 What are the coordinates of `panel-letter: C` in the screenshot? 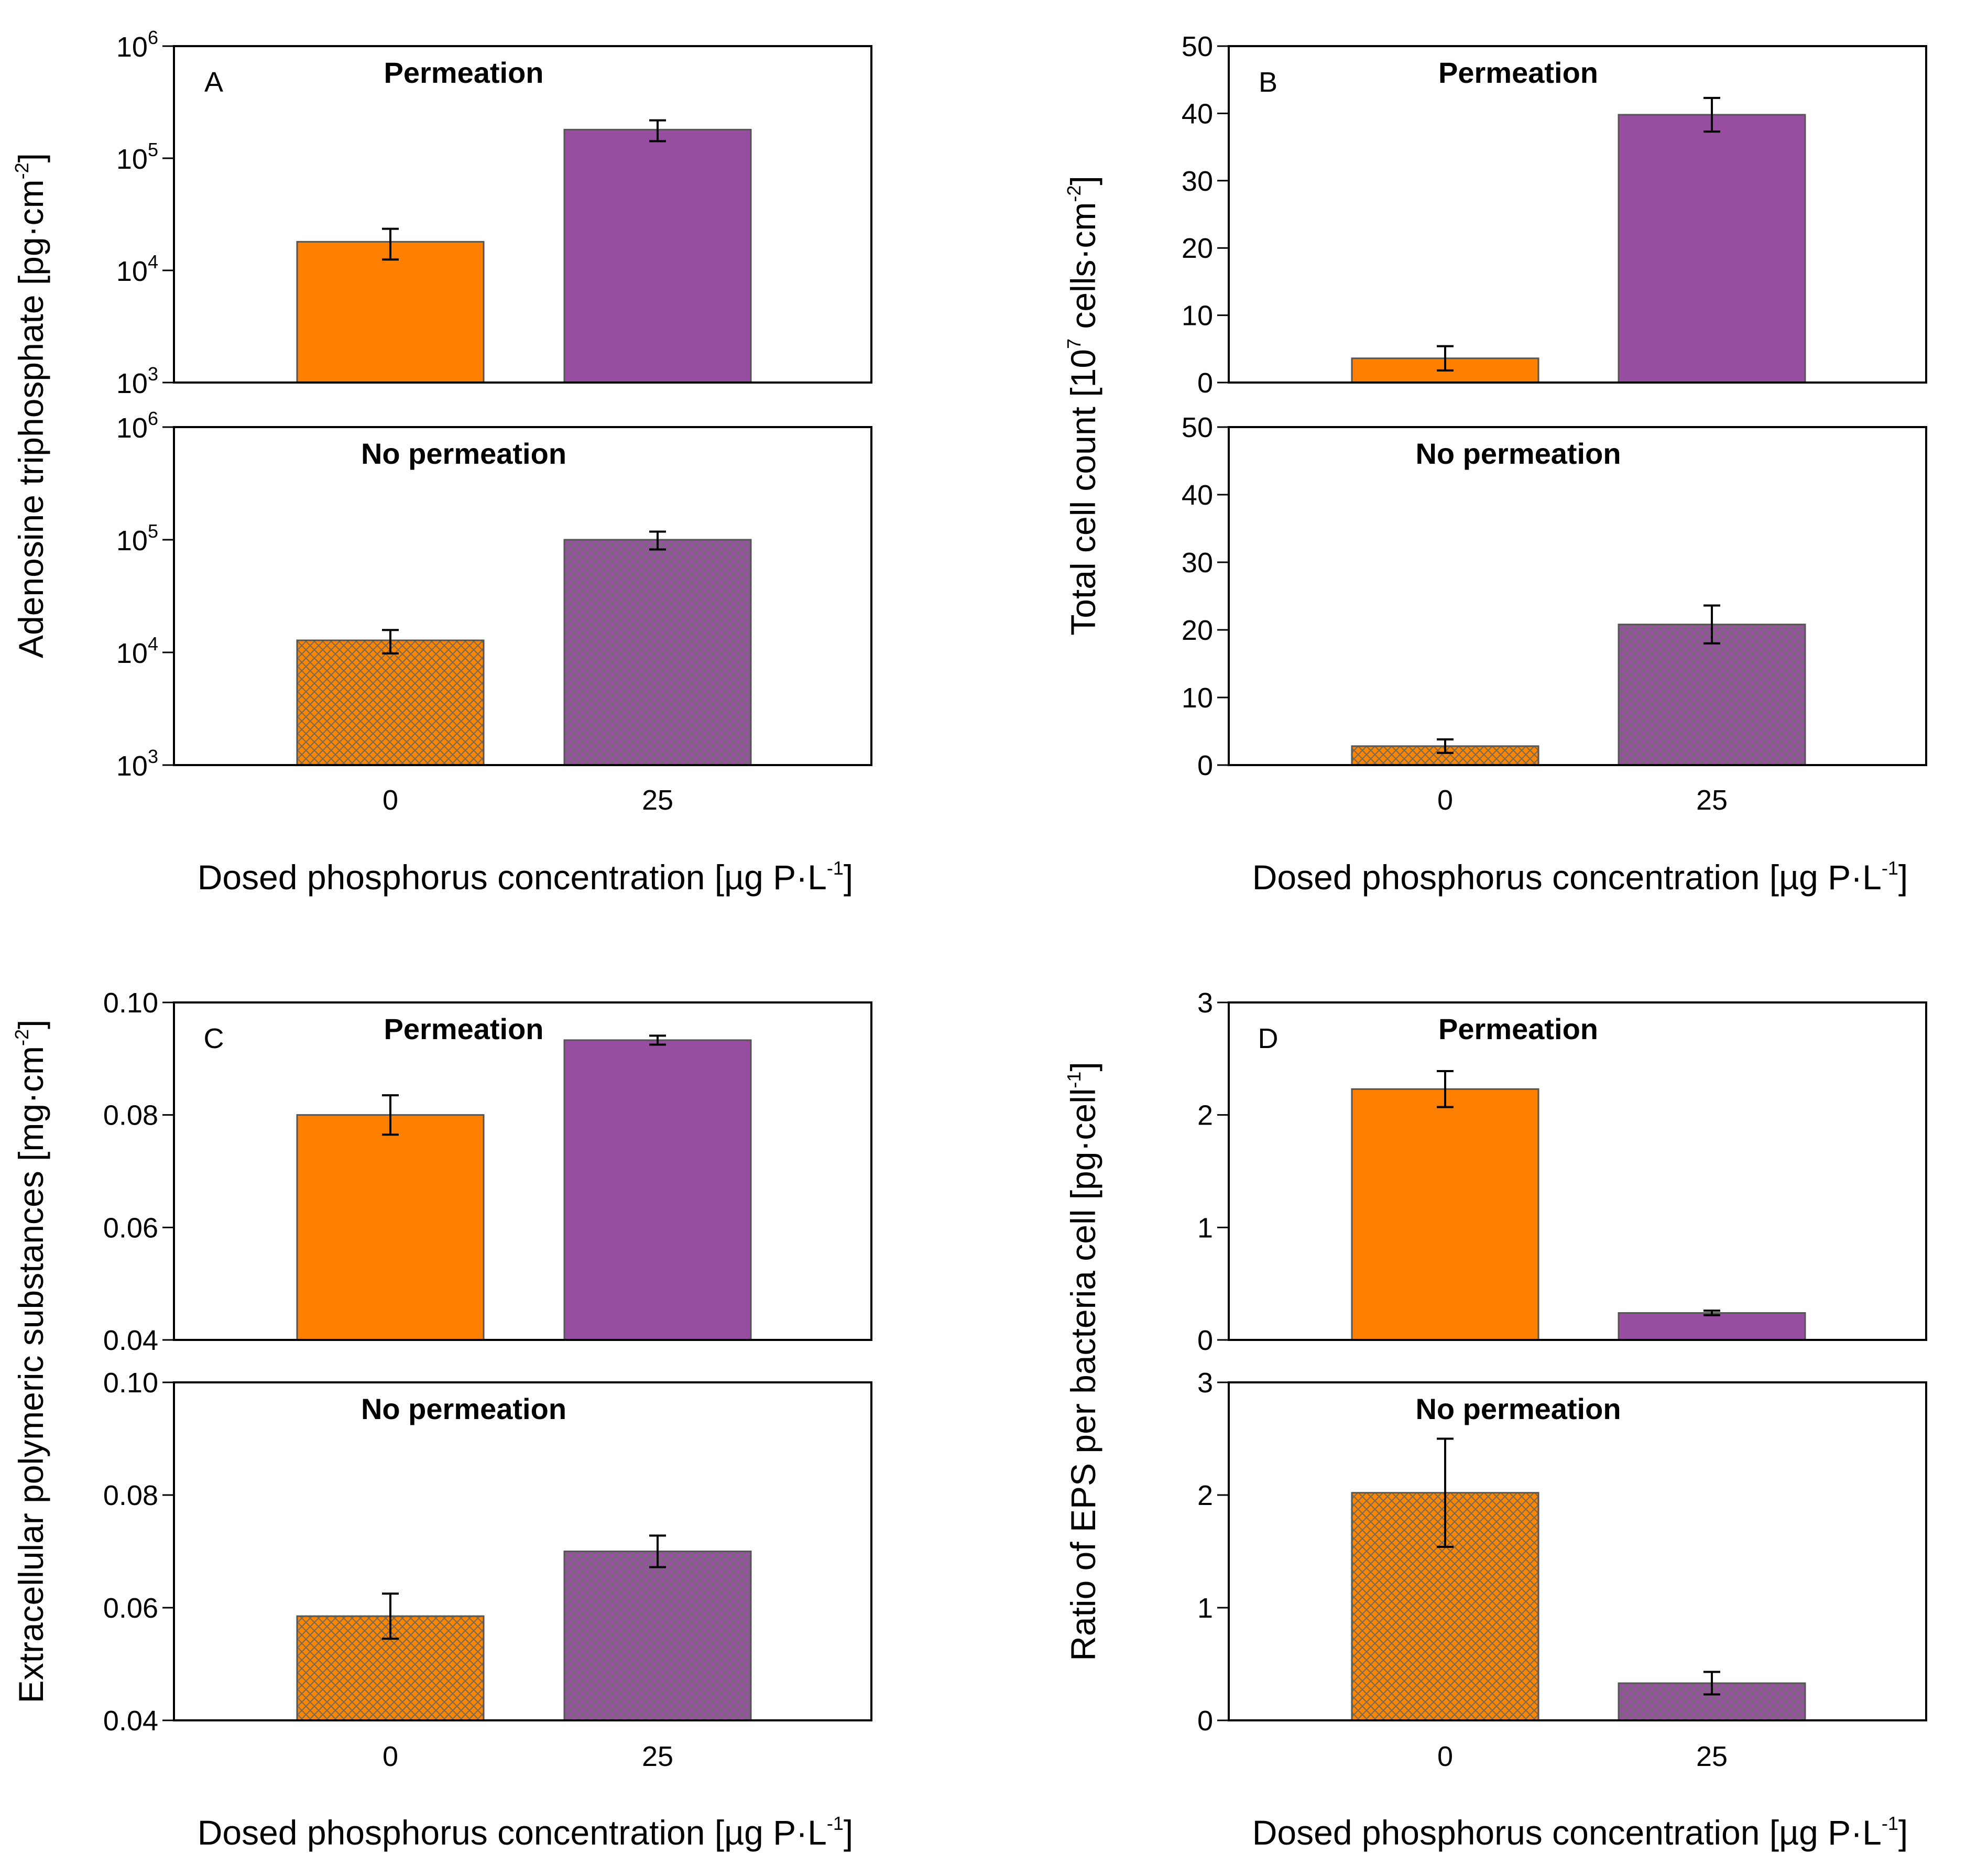 It's located at (214, 1038).